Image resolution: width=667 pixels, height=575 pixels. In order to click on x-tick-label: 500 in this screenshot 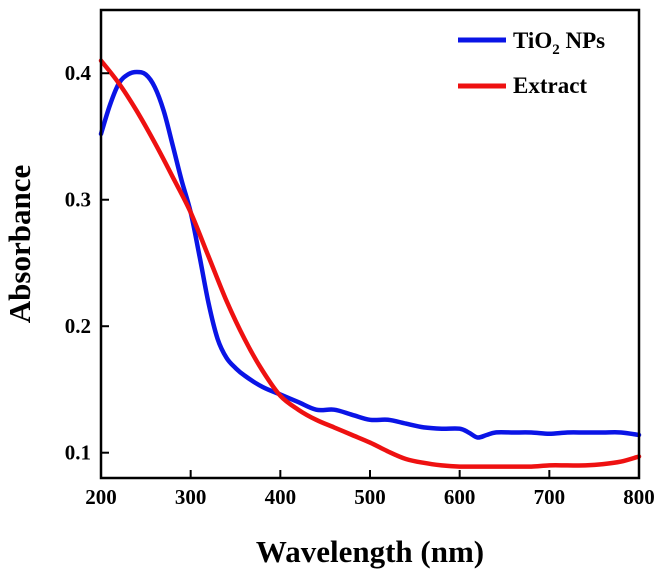, I will do `click(370, 497)`.